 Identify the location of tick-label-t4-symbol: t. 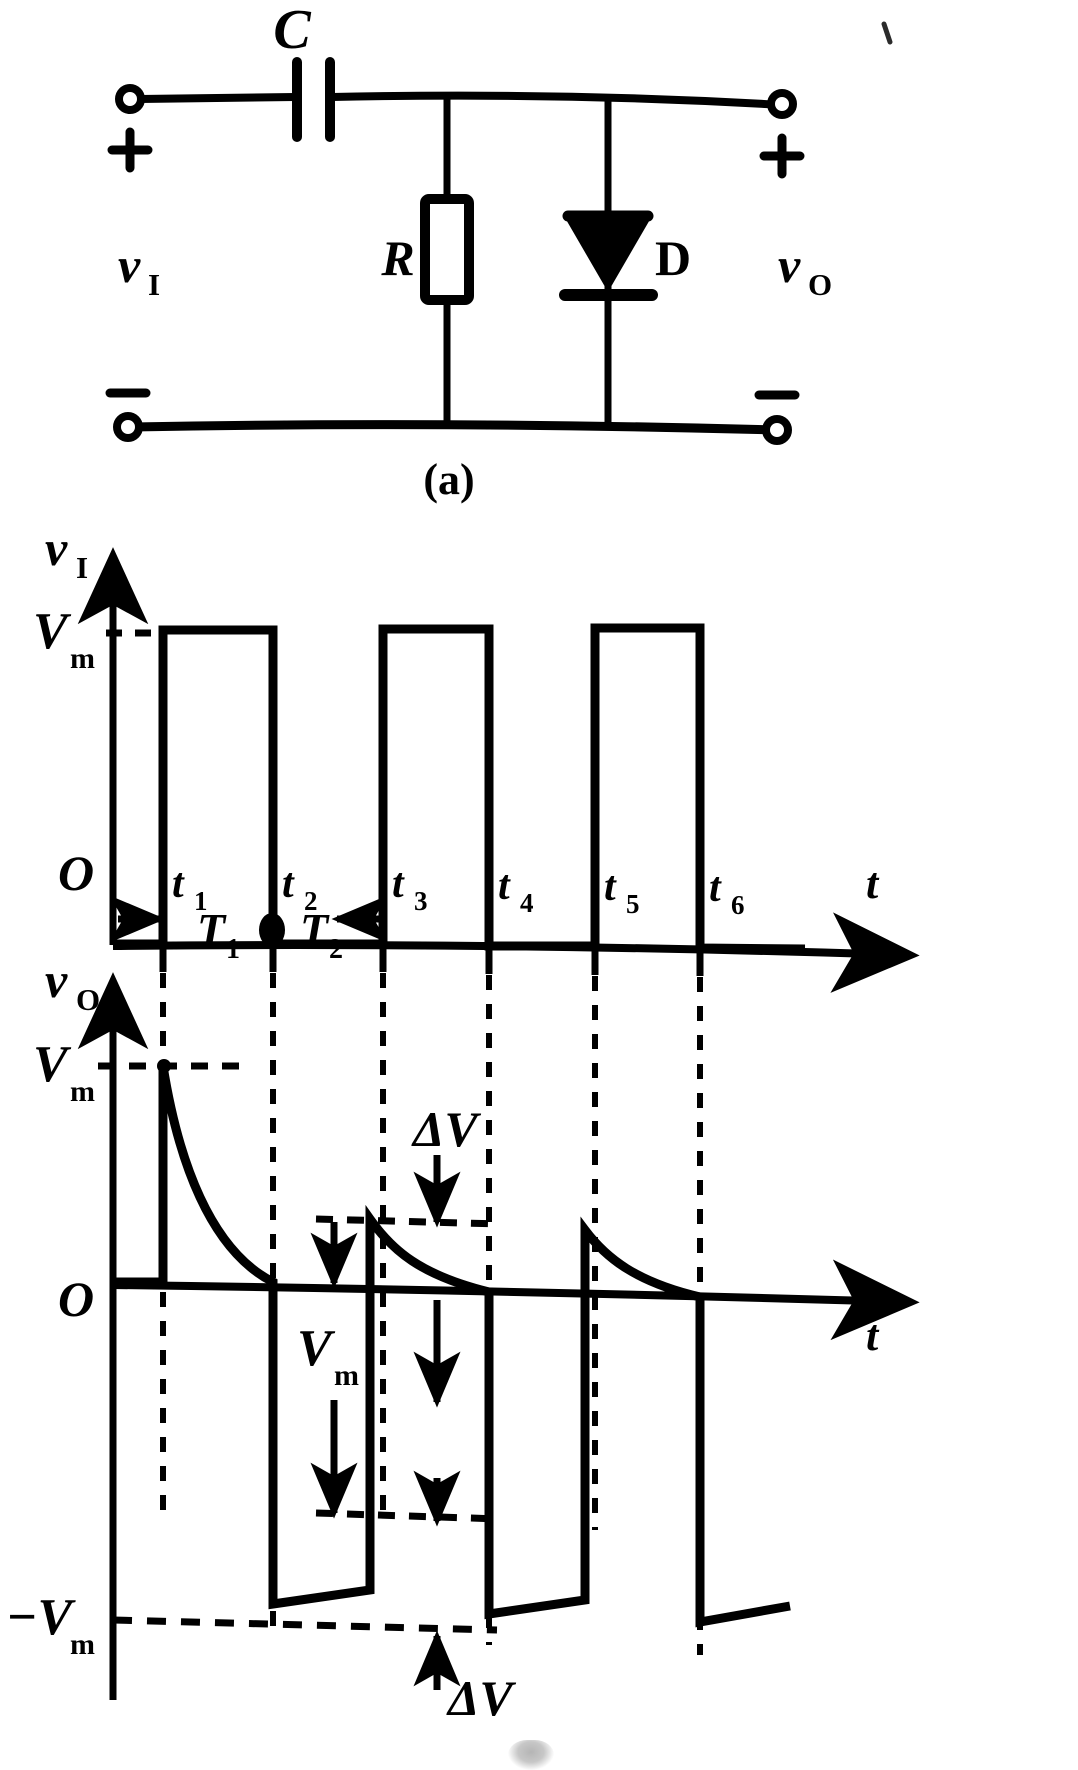
(504, 886).